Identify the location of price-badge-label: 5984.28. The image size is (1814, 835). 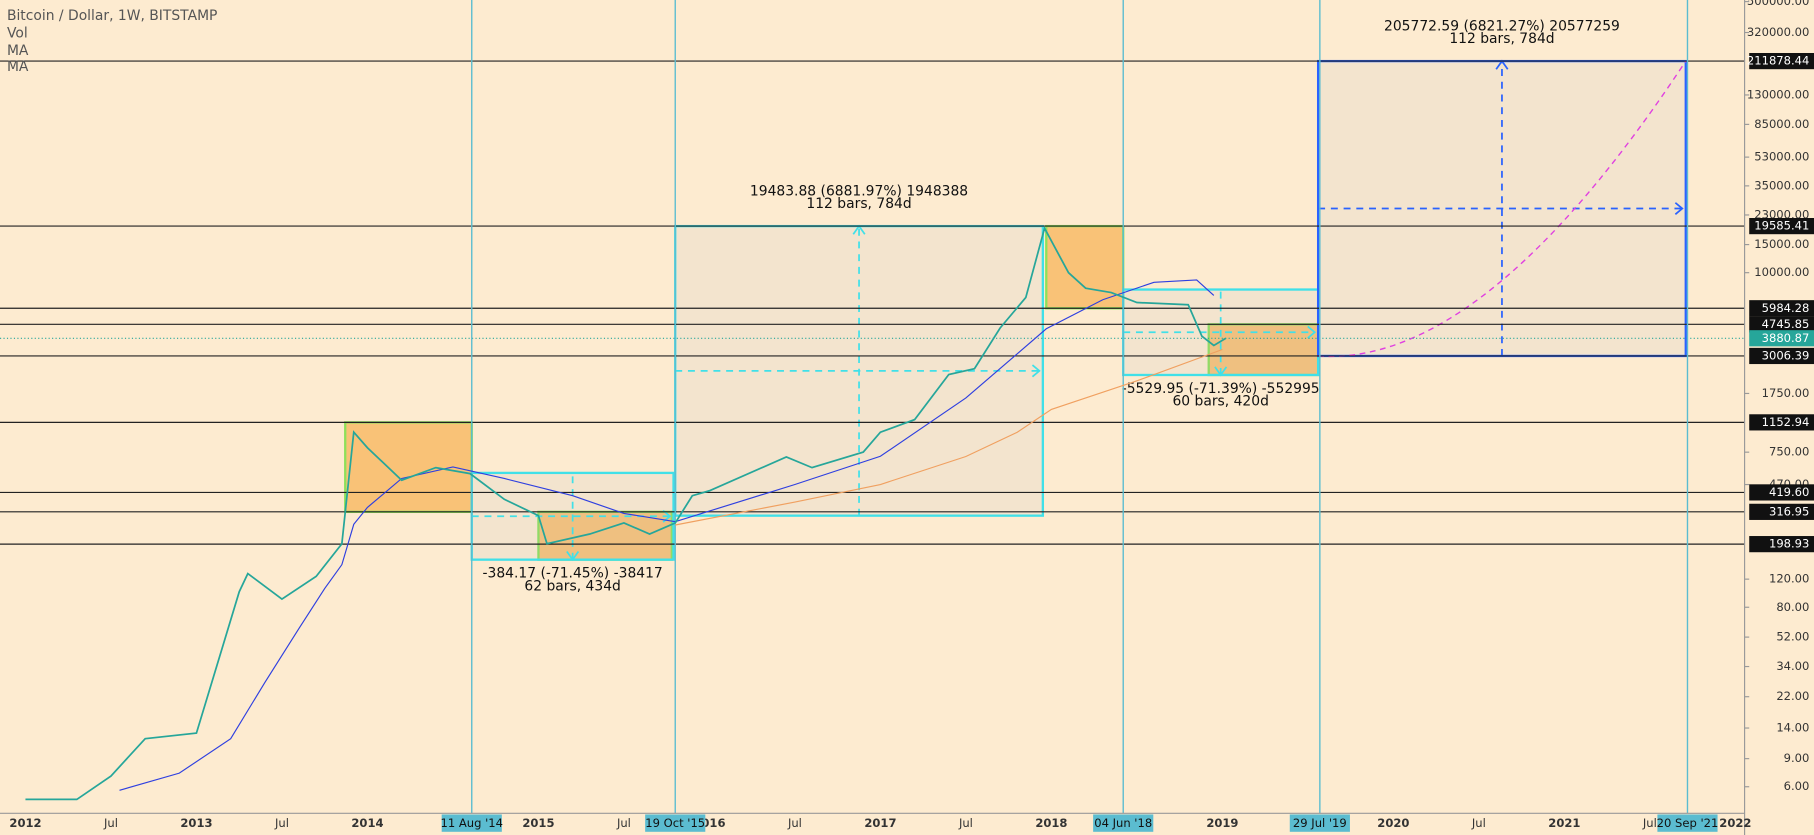
(1786, 308).